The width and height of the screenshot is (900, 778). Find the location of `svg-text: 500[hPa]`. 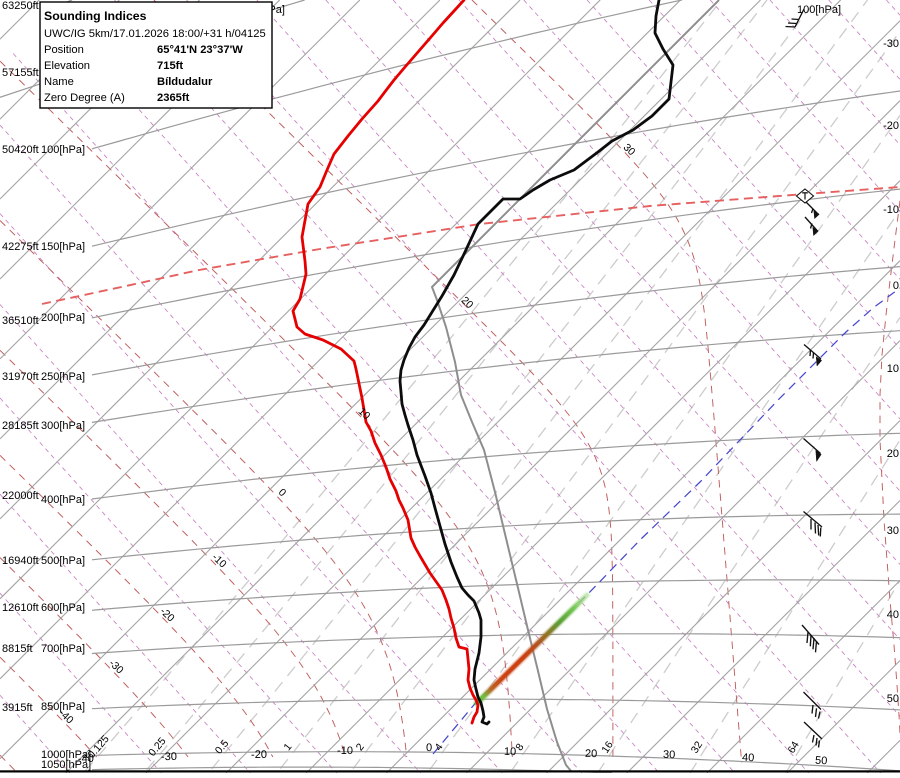

svg-text: 500[hPa] is located at coordinates (63, 561).